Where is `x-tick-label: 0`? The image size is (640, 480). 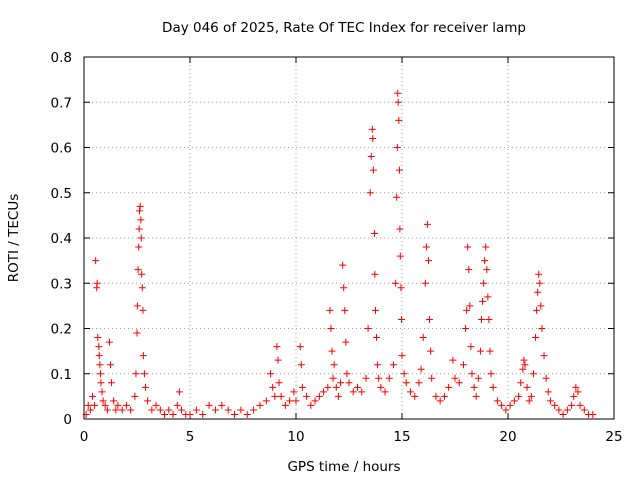 x-tick-label: 0 is located at coordinates (84, 437).